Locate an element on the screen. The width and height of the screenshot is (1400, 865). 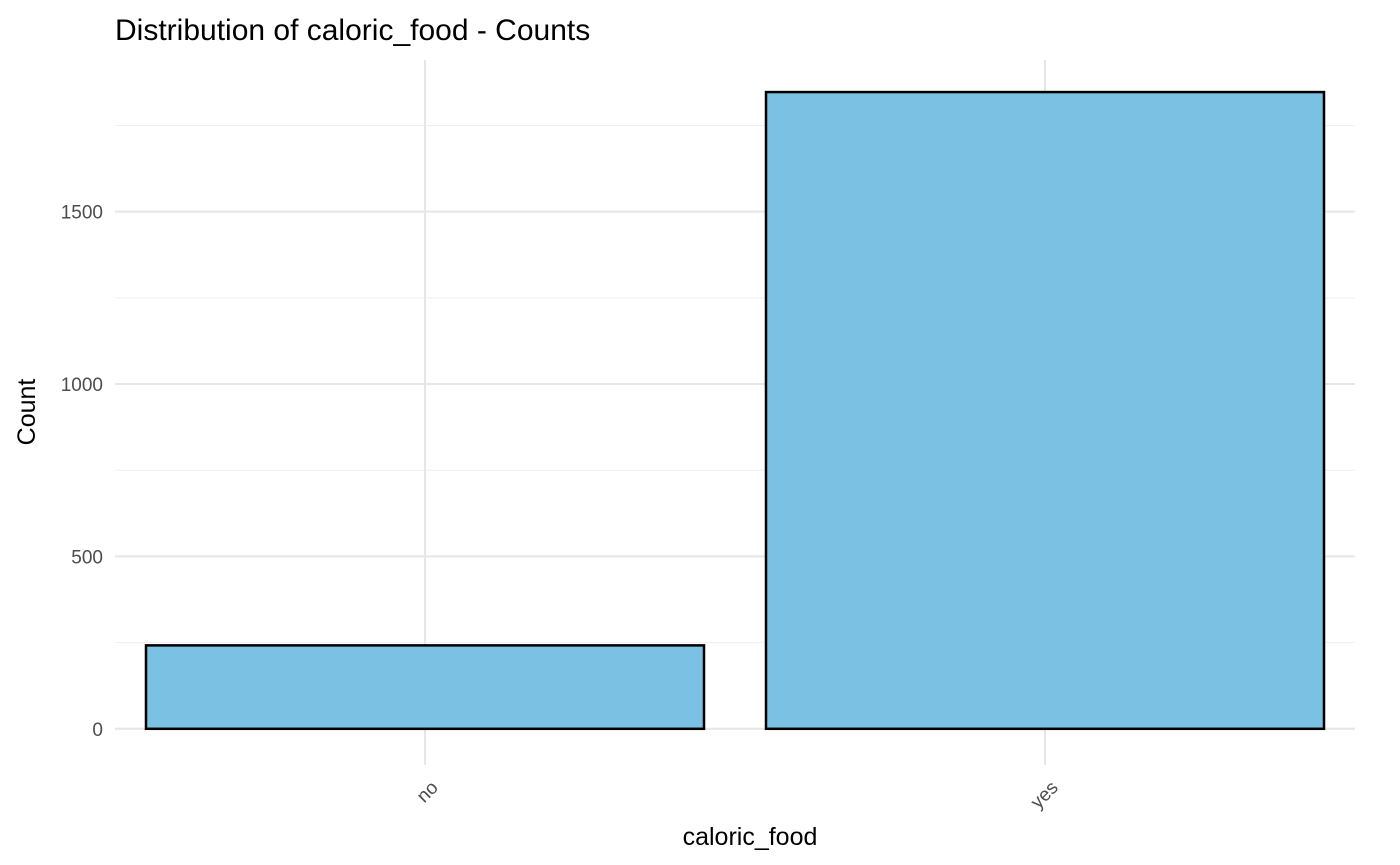
x-tick-label-no: no is located at coordinates (428, 792).